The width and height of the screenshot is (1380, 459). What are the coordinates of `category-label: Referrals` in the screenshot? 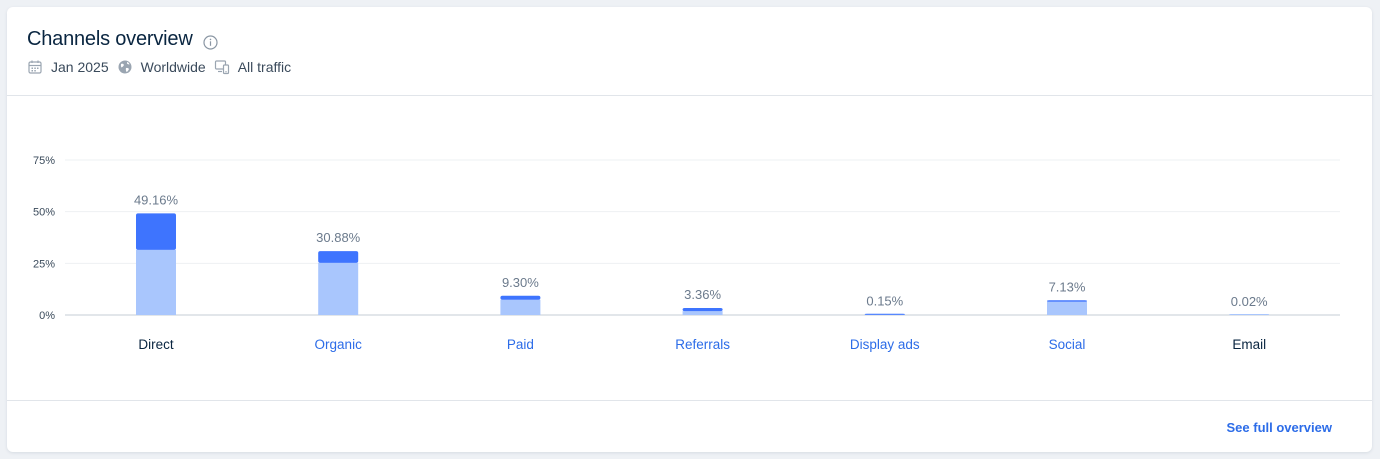 It's located at (702, 344).